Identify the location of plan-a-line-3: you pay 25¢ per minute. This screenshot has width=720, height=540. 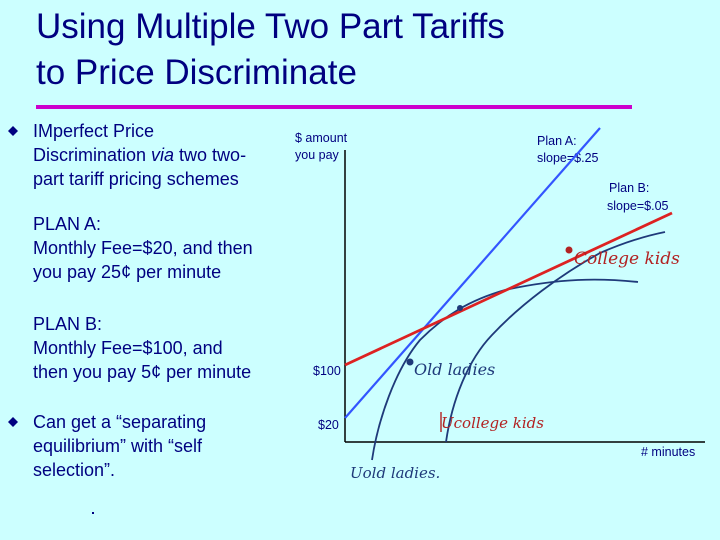
(127, 272).